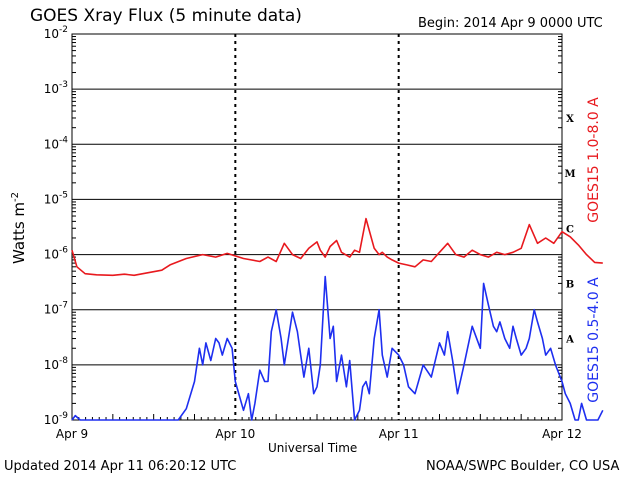 The image size is (640, 480). I want to click on long-channel-line, so click(337, 247).